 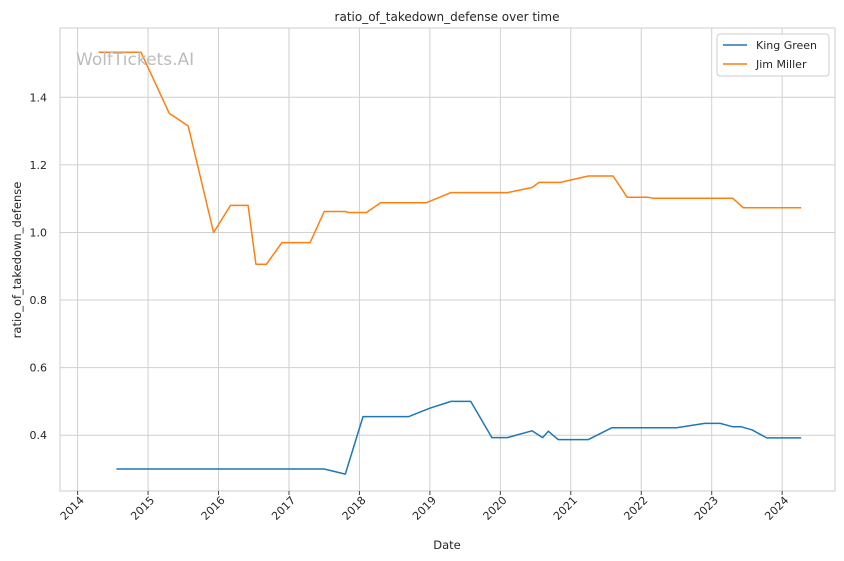 What do you see at coordinates (39, 232) in the screenshot?
I see `y-tick-label: 1.0` at bounding box center [39, 232].